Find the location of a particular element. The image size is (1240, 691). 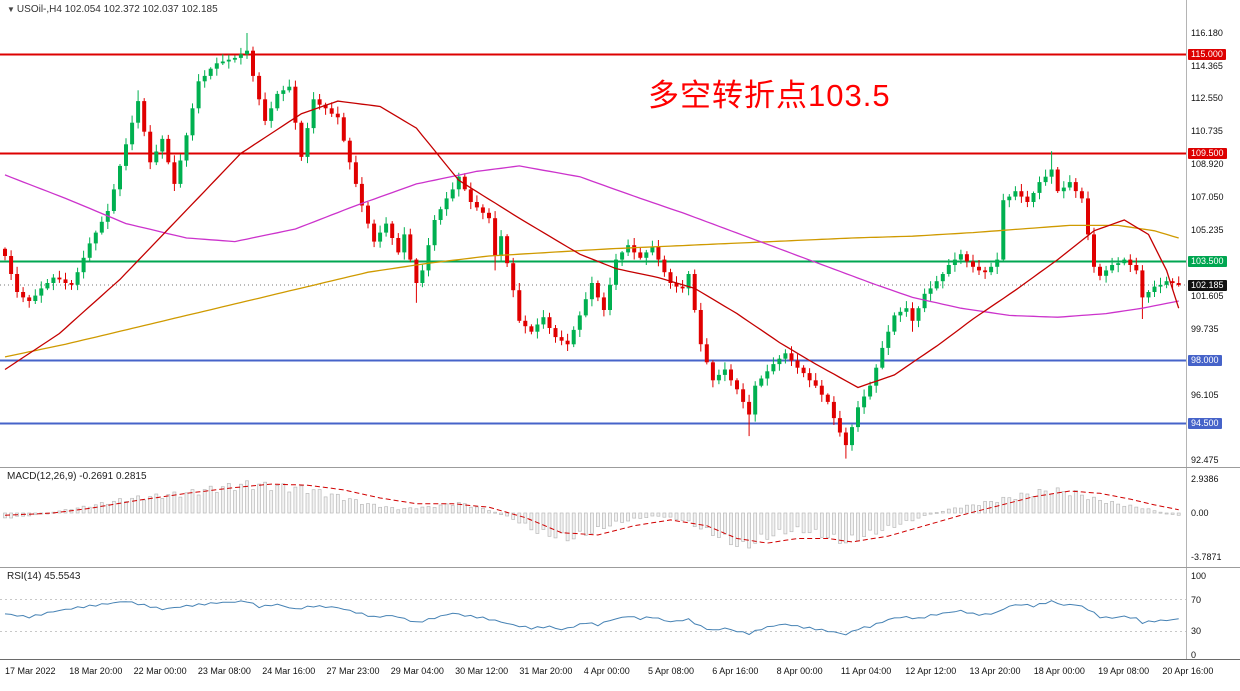

rsi-chart-canvas is located at coordinates (620, 613).